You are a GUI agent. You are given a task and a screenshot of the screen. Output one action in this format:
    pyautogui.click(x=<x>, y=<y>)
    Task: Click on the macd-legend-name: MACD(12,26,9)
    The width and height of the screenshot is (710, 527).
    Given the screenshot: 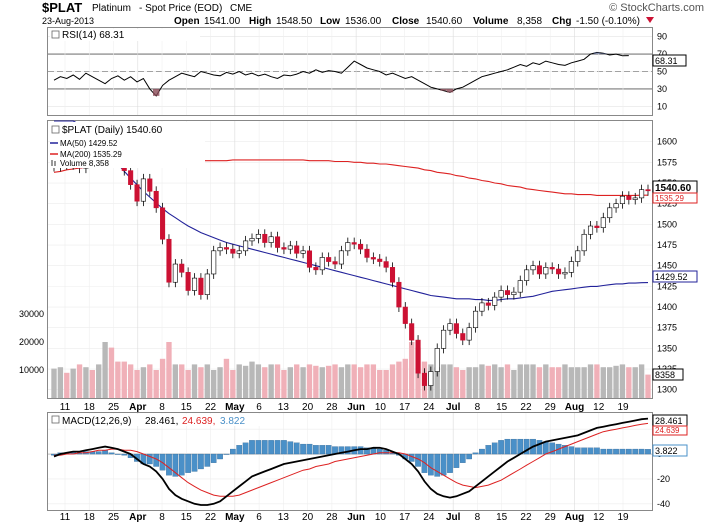 What is the action you would take?
    pyautogui.click(x=96, y=421)
    